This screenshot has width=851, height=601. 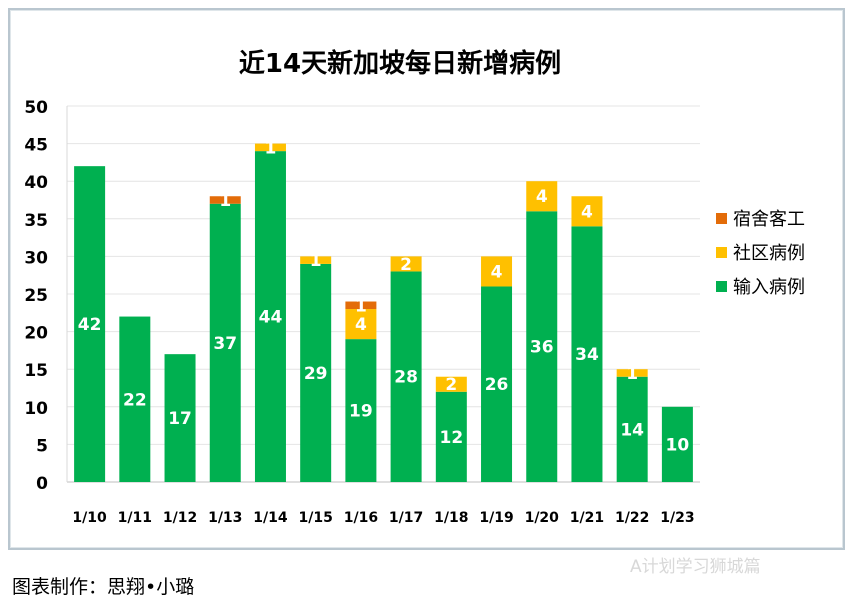 I want to click on data-label: 12, so click(x=451, y=438).